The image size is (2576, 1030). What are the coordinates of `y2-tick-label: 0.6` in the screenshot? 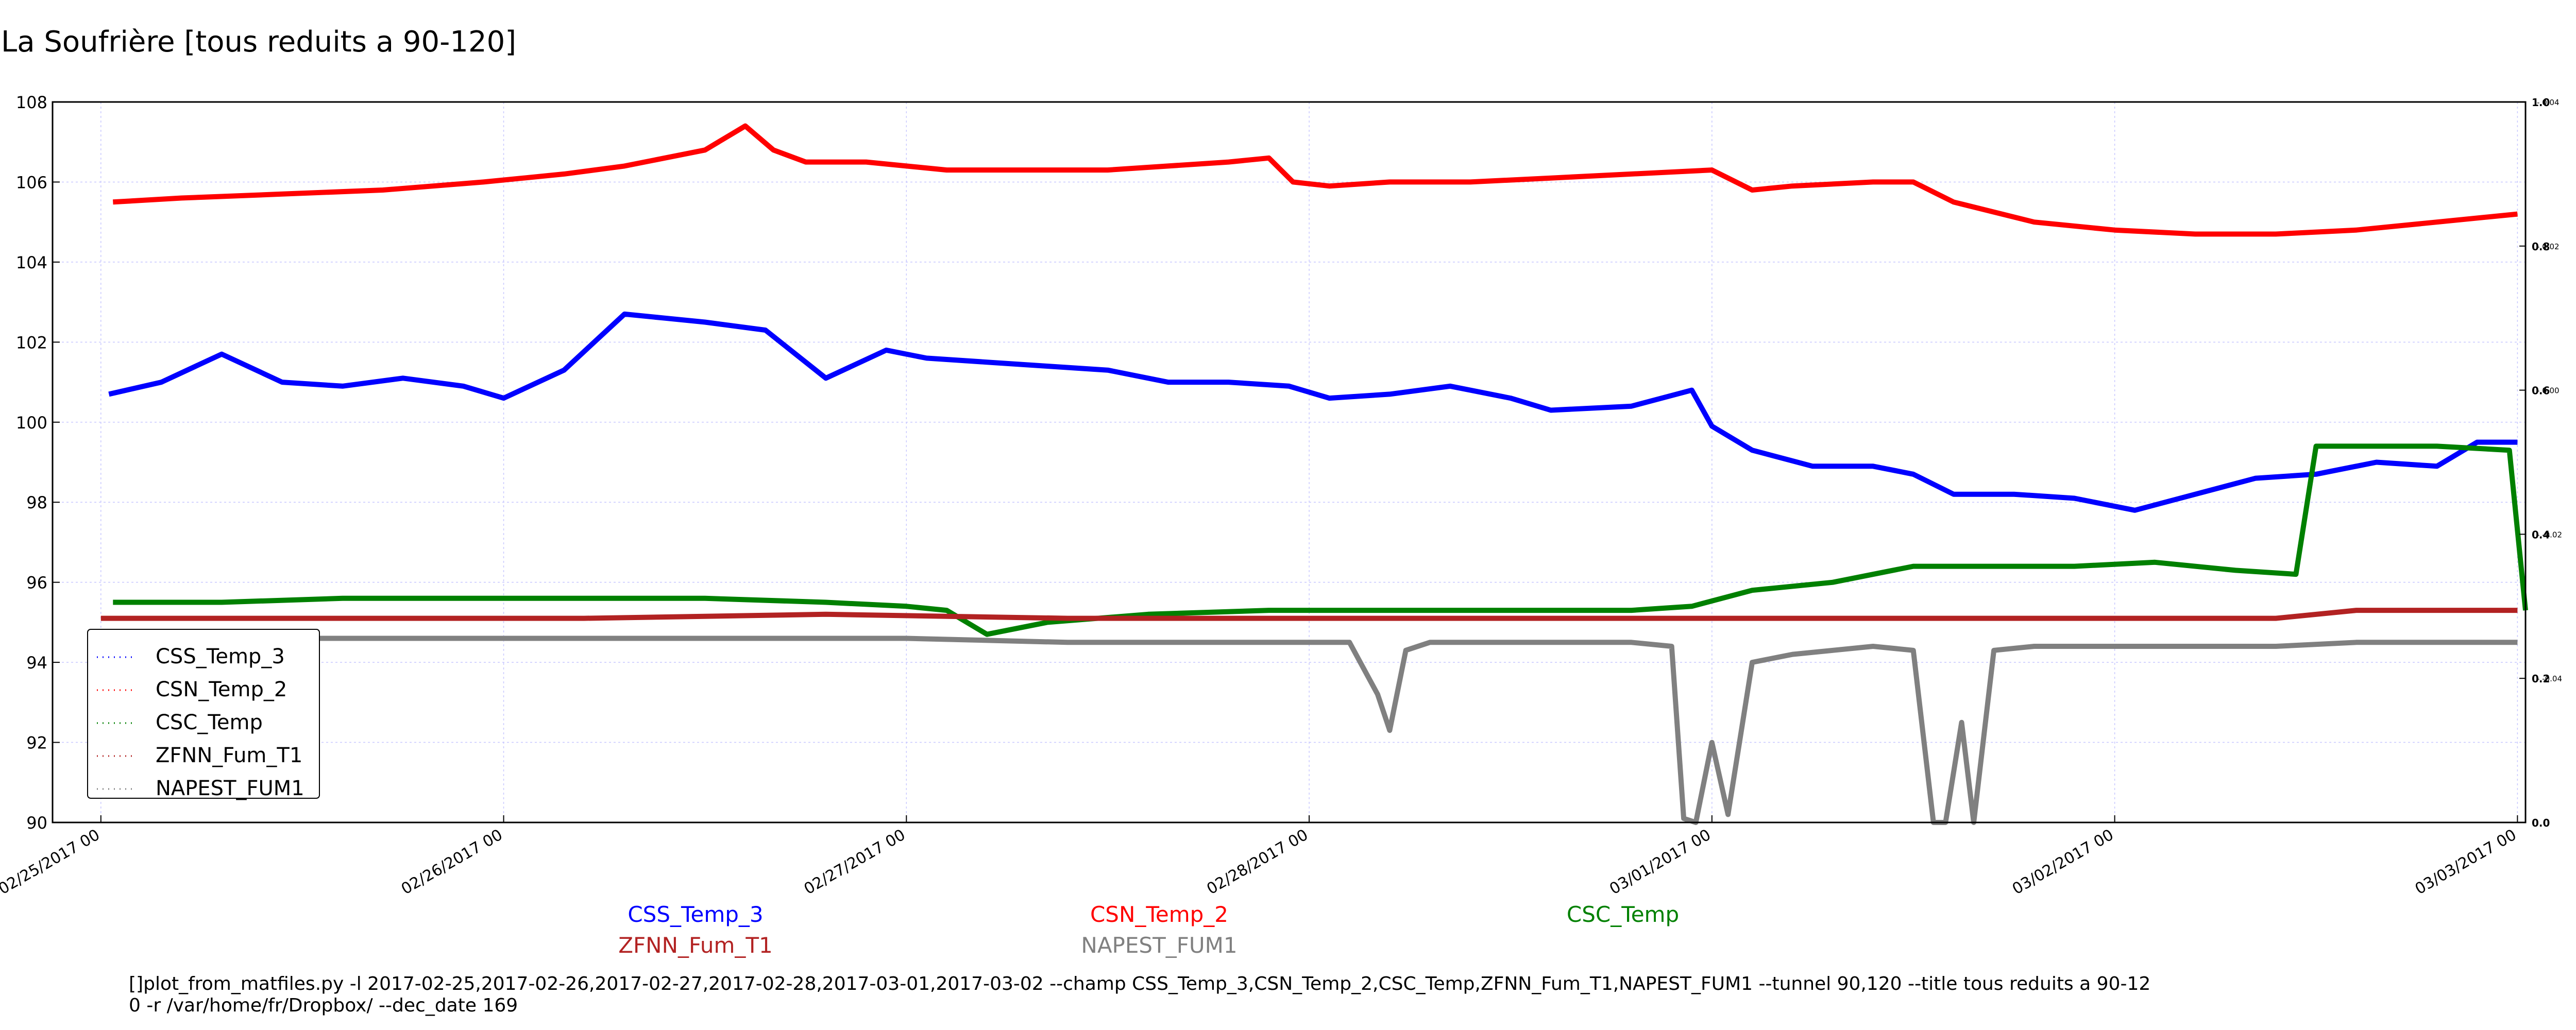 It's located at (2541, 391).